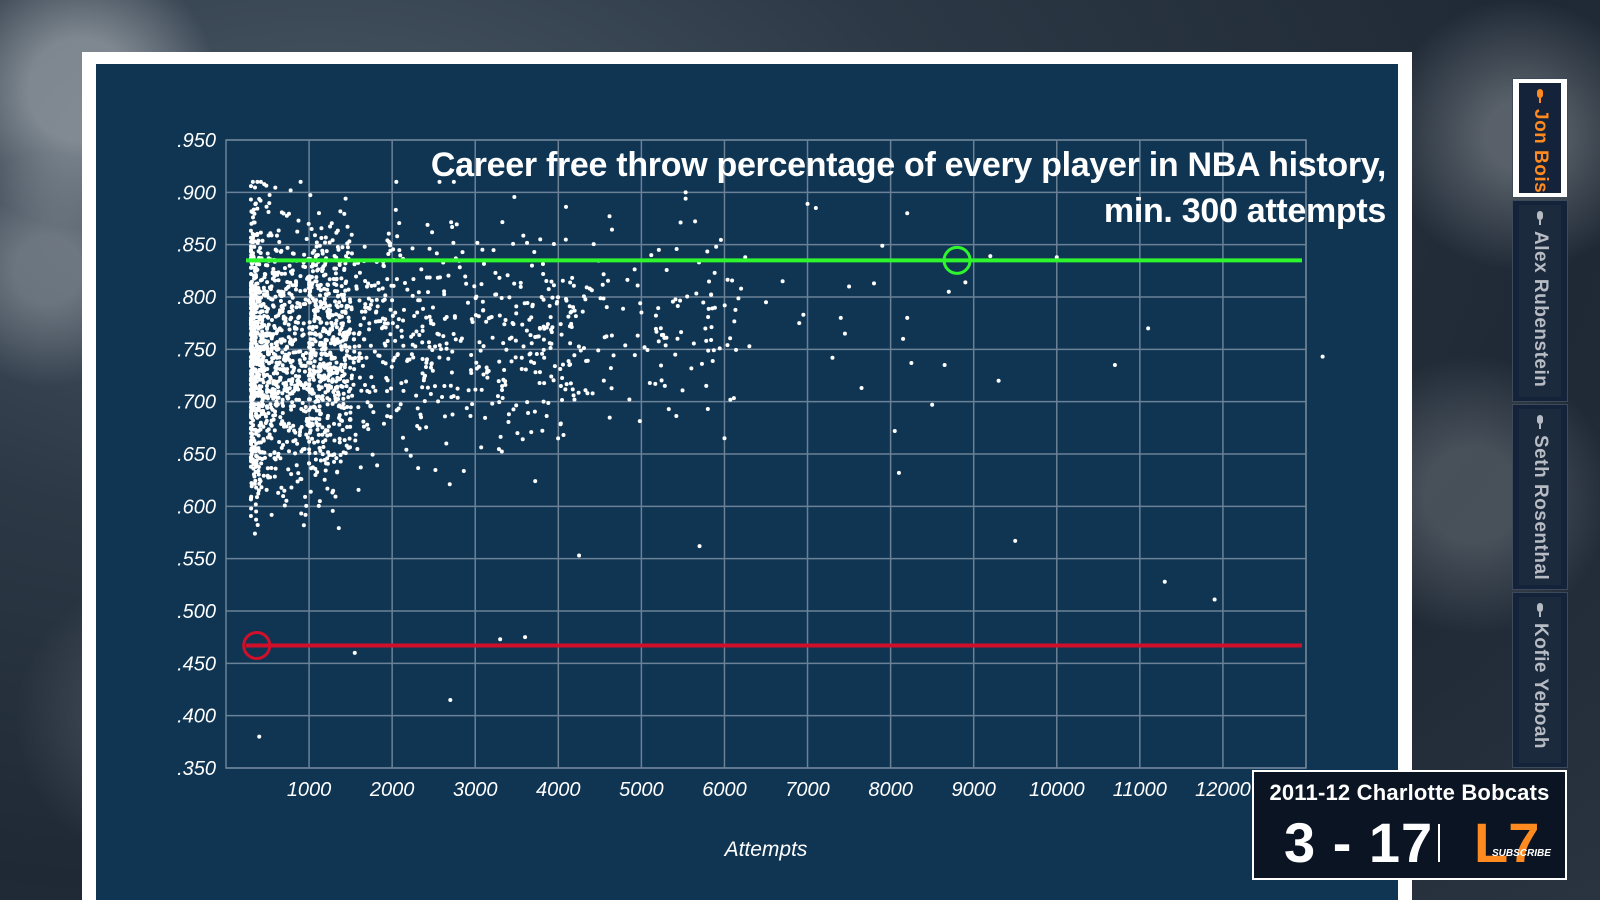  Describe the element at coordinates (1540, 138) in the screenshot. I see `host-tab-jon-bois: Jon Bois` at that location.